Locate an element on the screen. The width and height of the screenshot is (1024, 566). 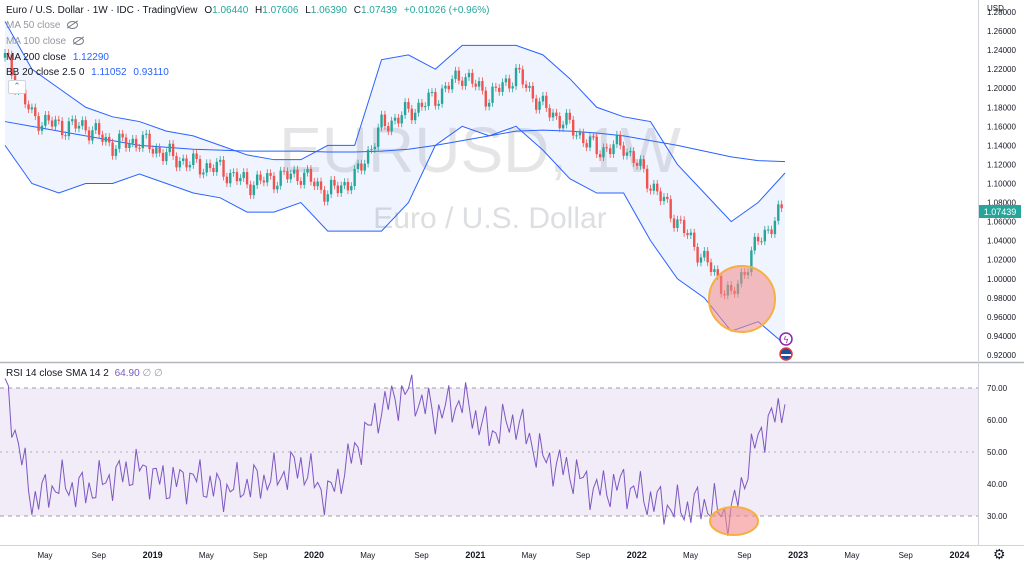
rsi-tick-label: 70.00 is located at coordinates (997, 388).